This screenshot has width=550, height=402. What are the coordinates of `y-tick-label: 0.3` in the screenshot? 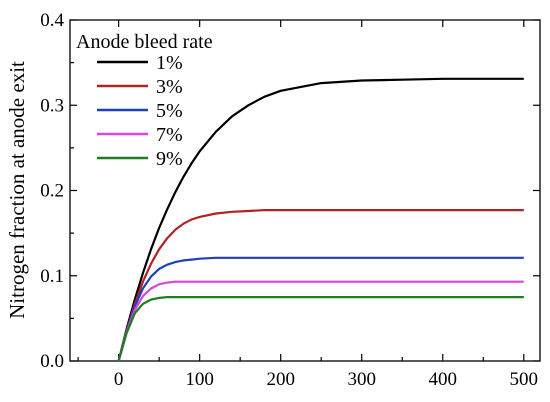 It's located at (52, 105).